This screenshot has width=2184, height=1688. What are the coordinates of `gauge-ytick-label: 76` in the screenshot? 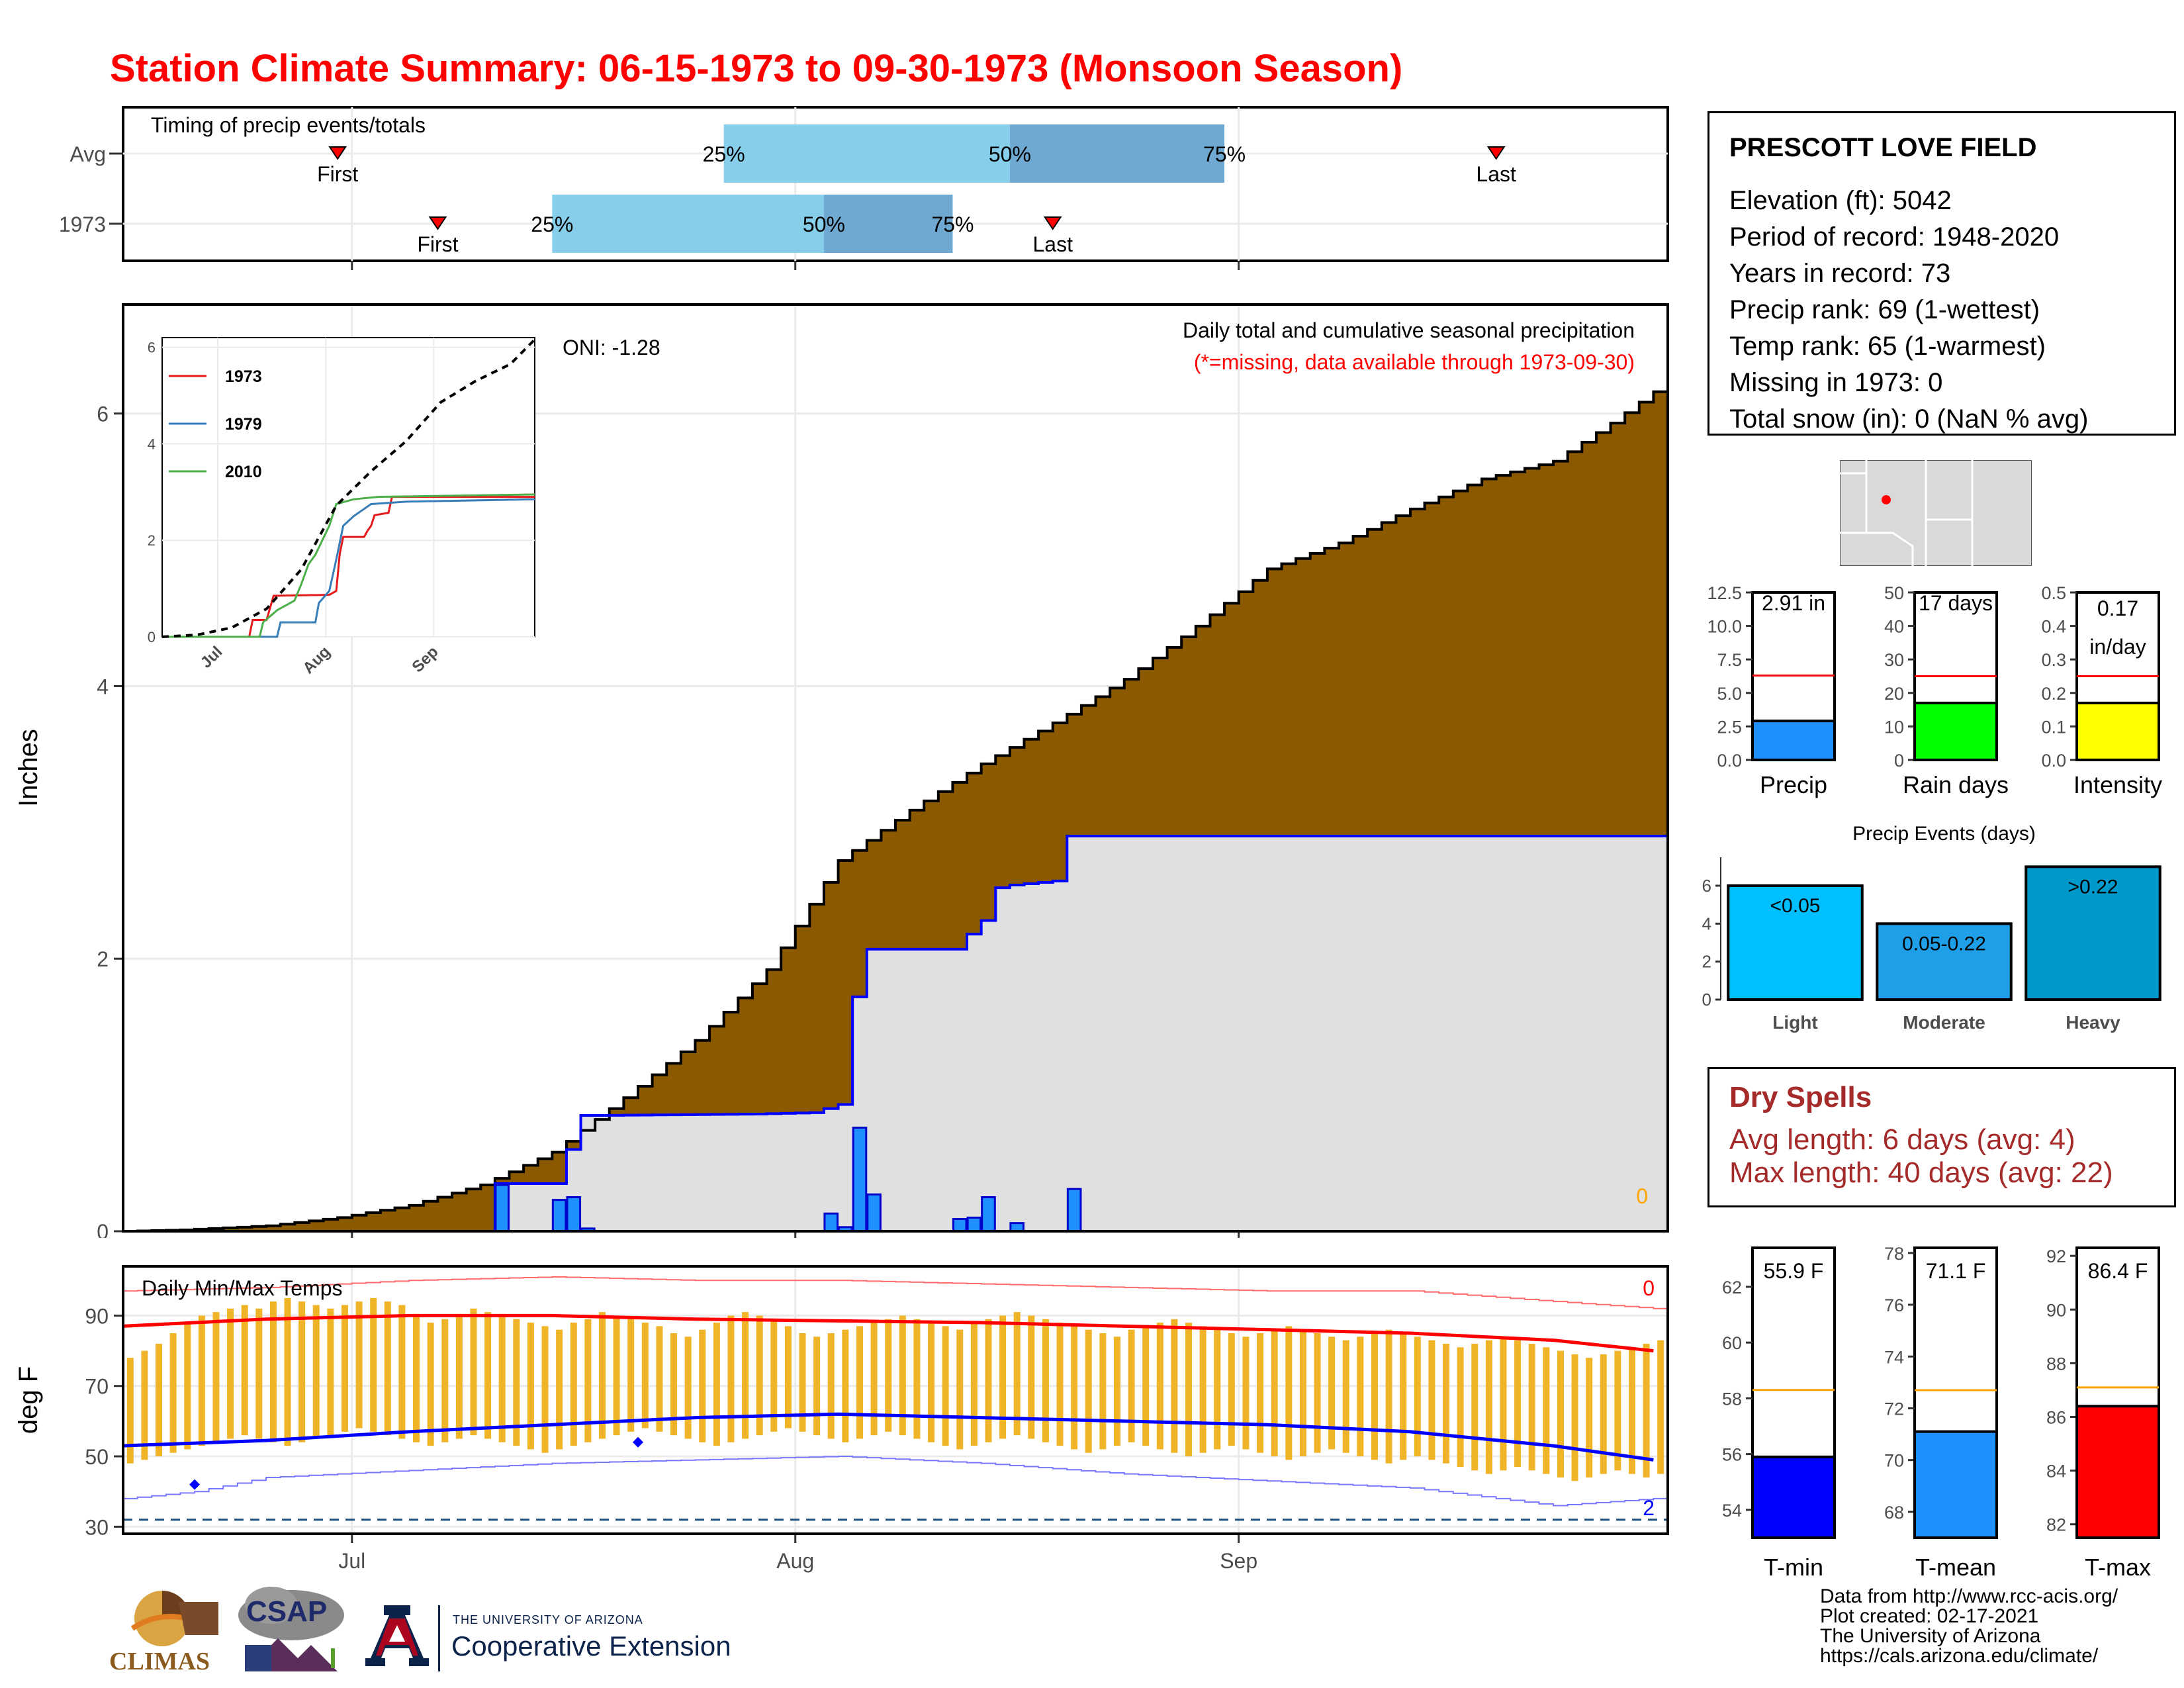 It's located at (1894, 1305).